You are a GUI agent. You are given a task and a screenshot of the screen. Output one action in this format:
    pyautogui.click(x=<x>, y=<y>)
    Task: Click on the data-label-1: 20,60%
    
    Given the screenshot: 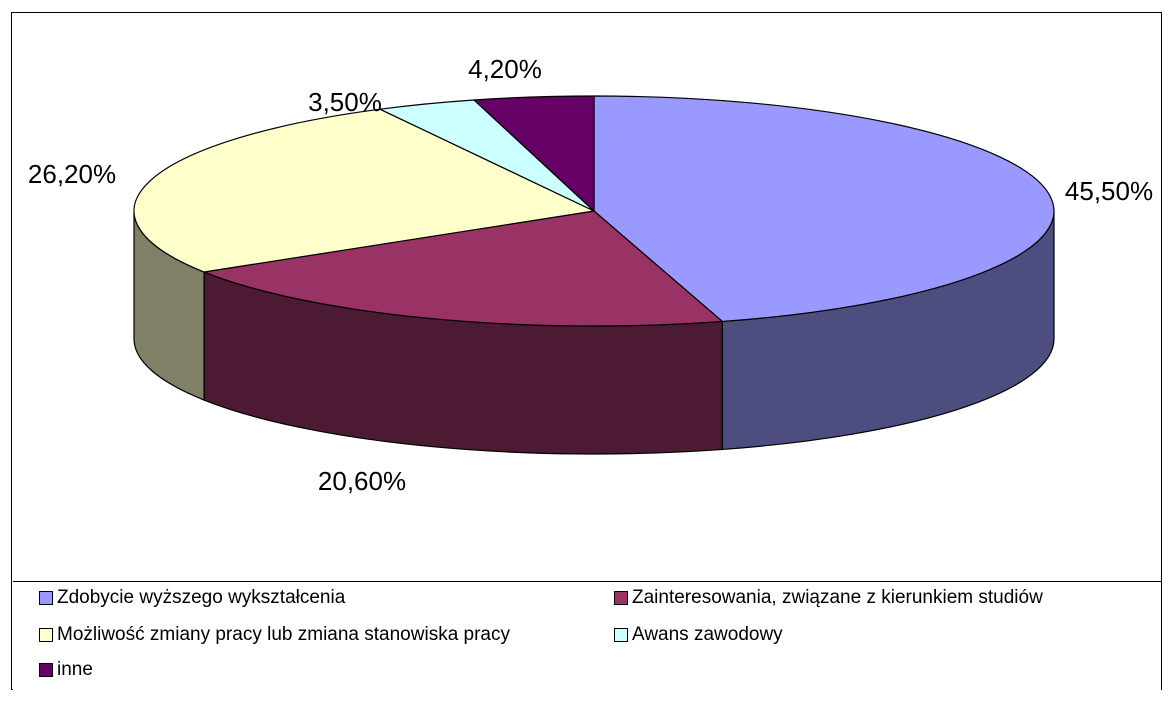 What is the action you would take?
    pyautogui.click(x=362, y=481)
    